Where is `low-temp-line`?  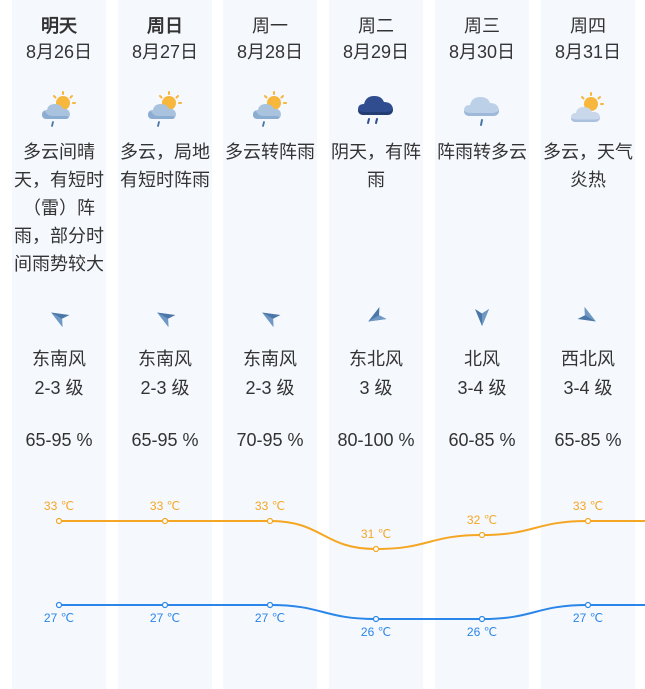 low-temp-line is located at coordinates (351, 612).